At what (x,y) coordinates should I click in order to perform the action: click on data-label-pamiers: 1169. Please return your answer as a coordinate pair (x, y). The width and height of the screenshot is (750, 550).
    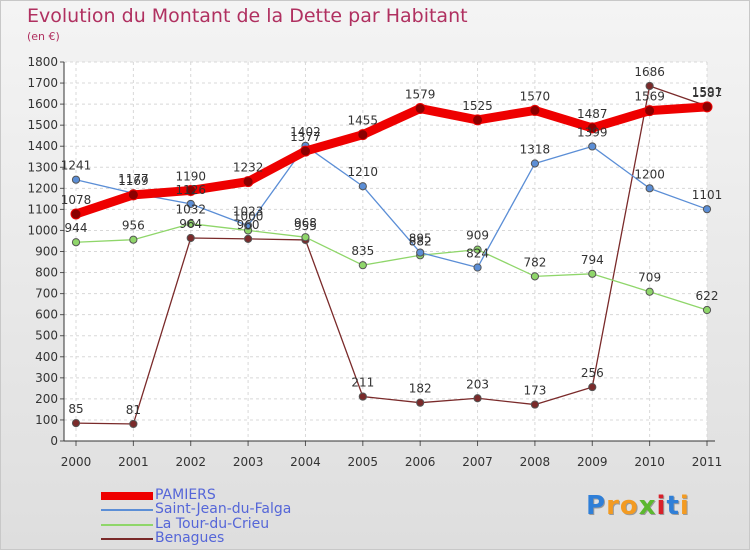
    Looking at the image, I should click on (133, 181).